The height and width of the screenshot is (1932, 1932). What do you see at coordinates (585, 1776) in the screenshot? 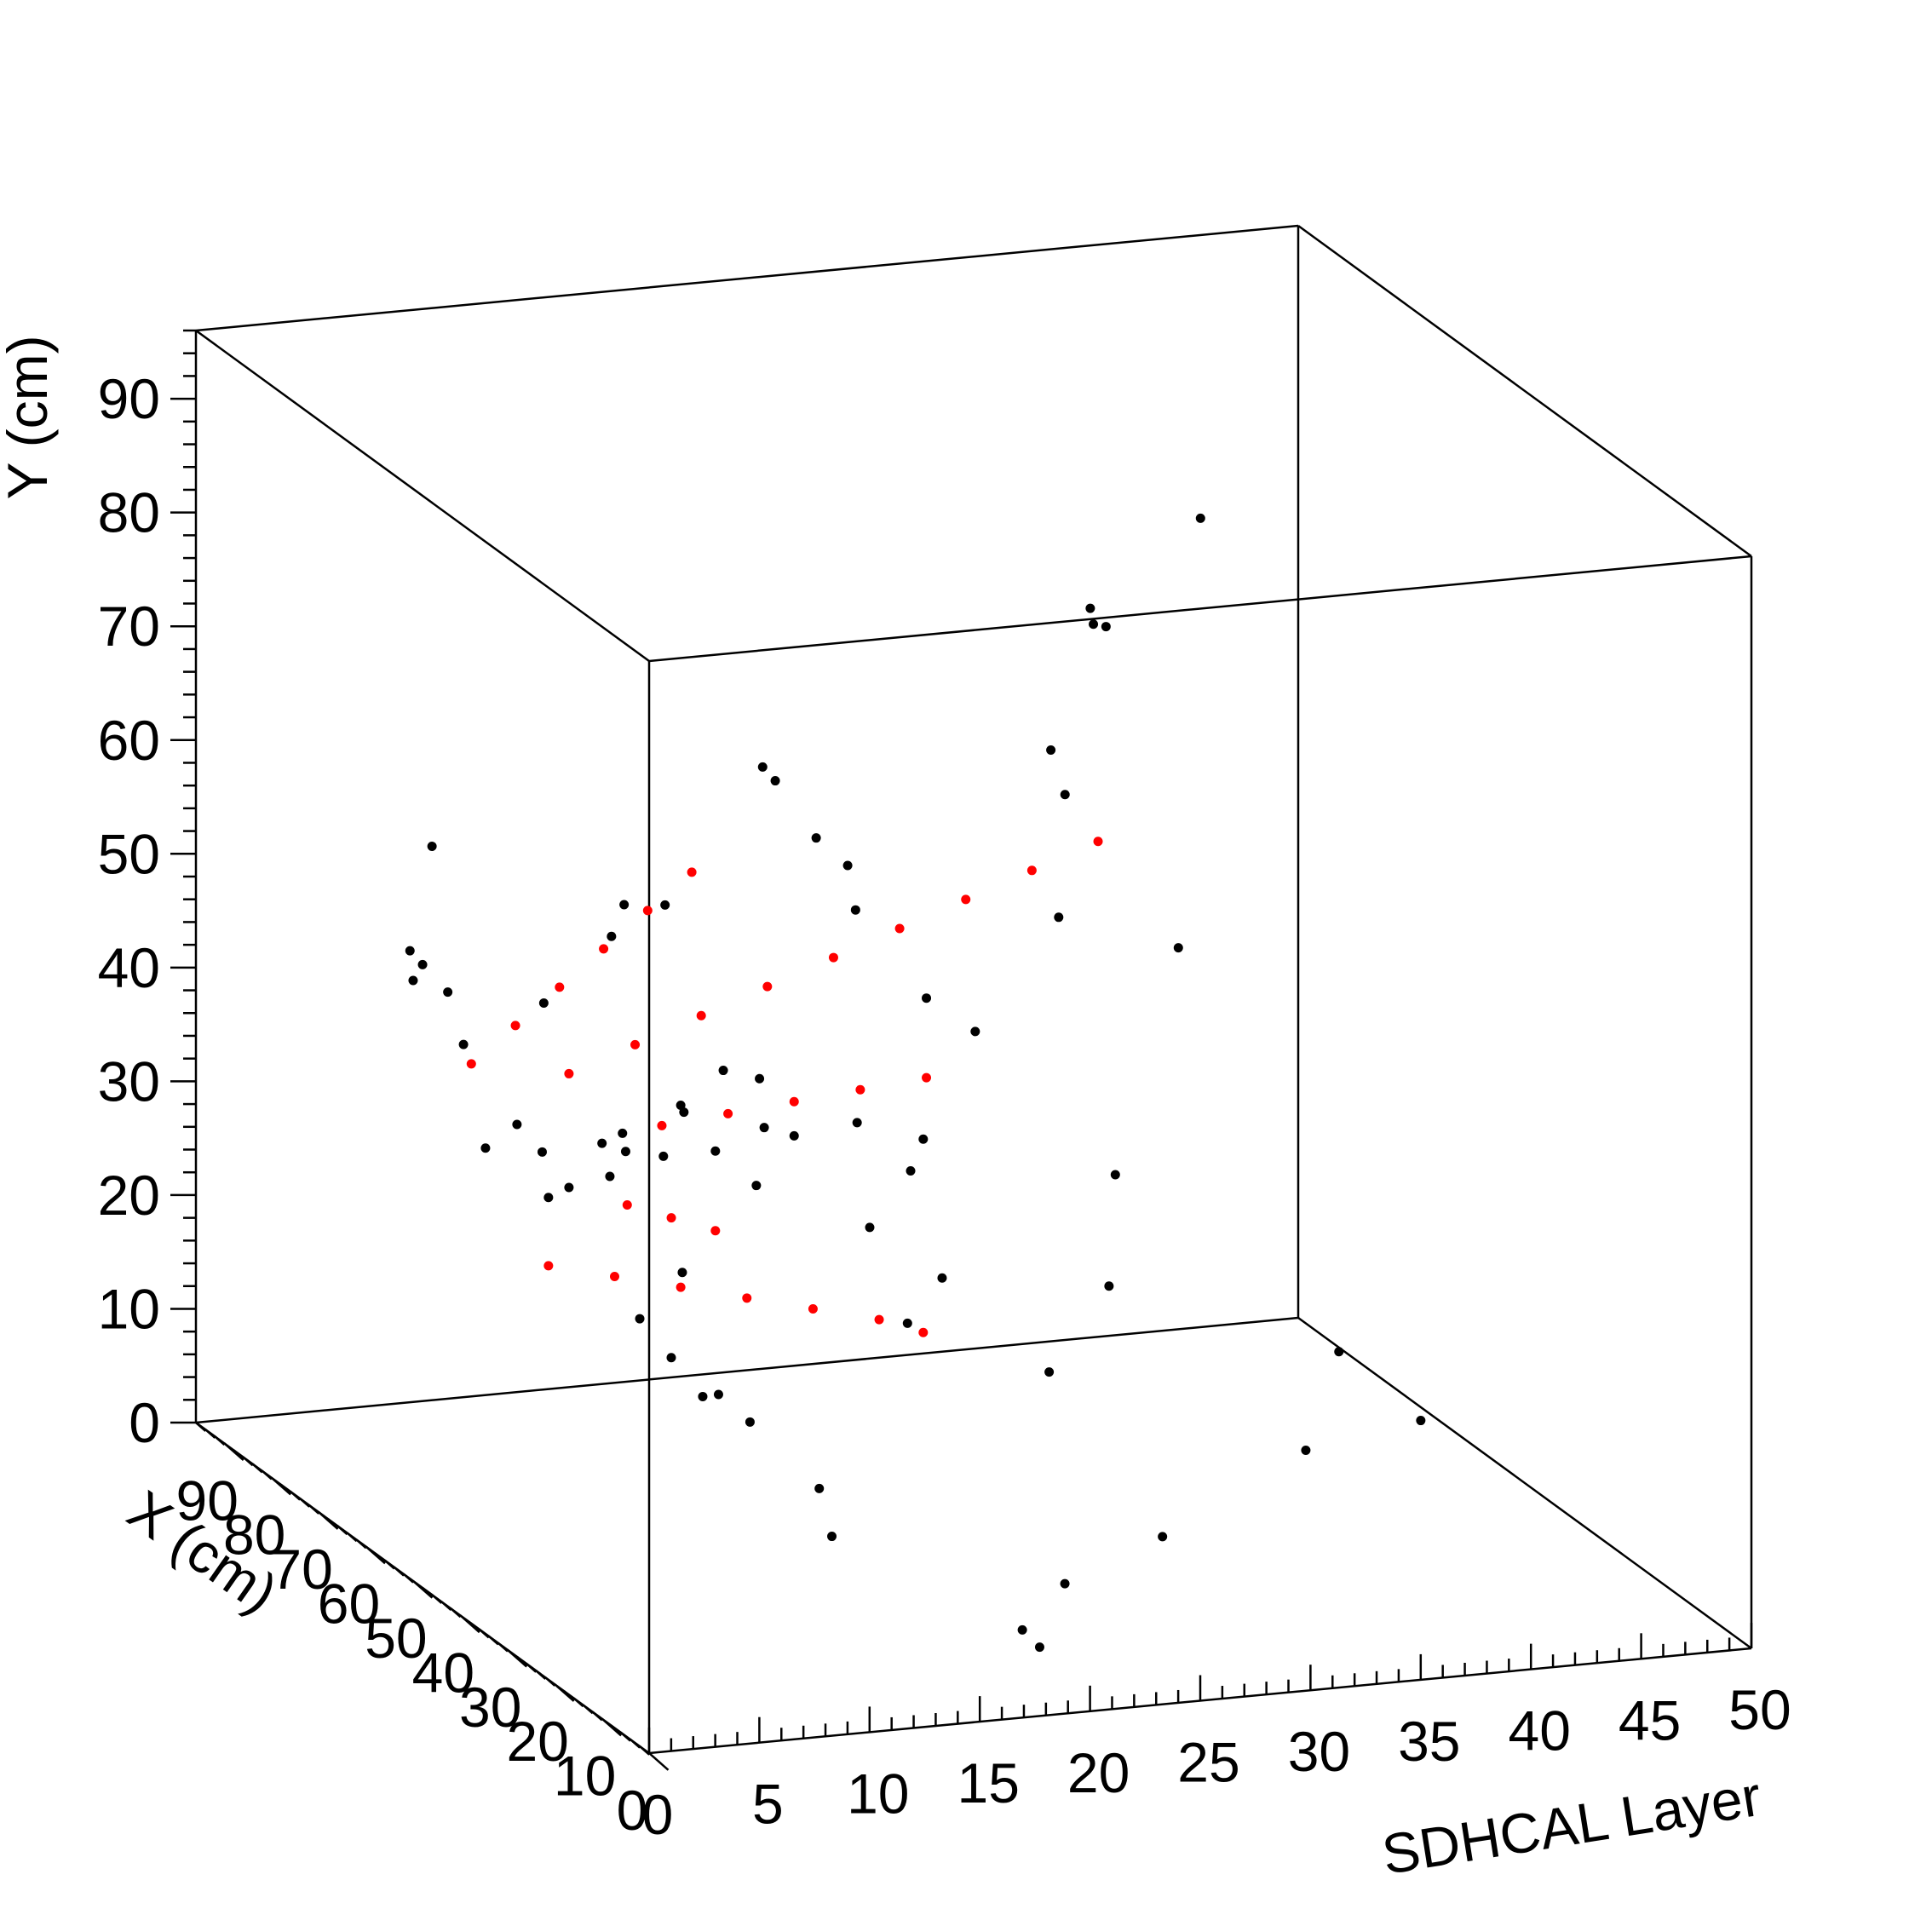
I see `x-tick-label: 10` at bounding box center [585, 1776].